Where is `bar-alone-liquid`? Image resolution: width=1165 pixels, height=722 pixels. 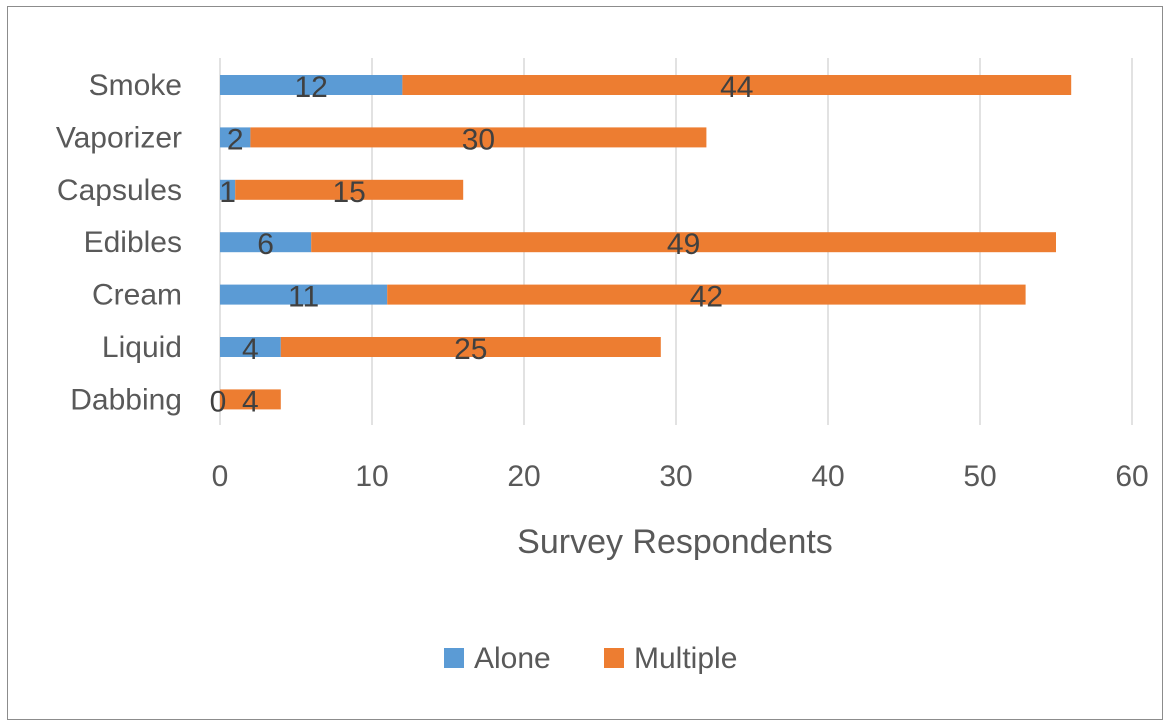
bar-alone-liquid is located at coordinates (250, 347).